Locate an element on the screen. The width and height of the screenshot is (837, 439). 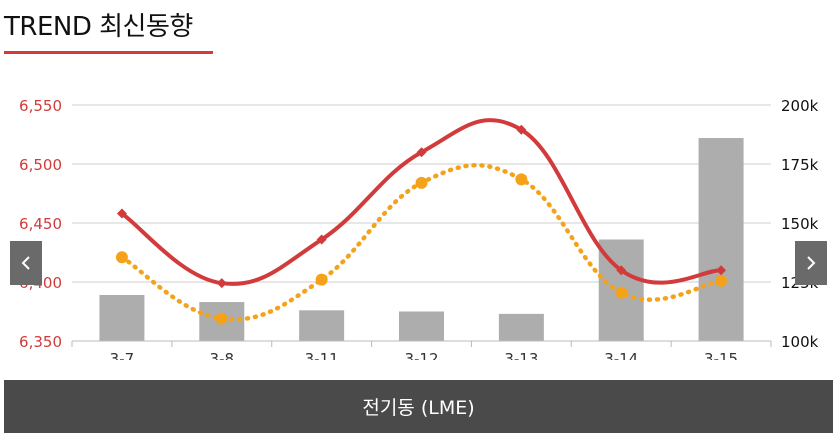
right-axis-tick-label: 150k is located at coordinates (800, 224).